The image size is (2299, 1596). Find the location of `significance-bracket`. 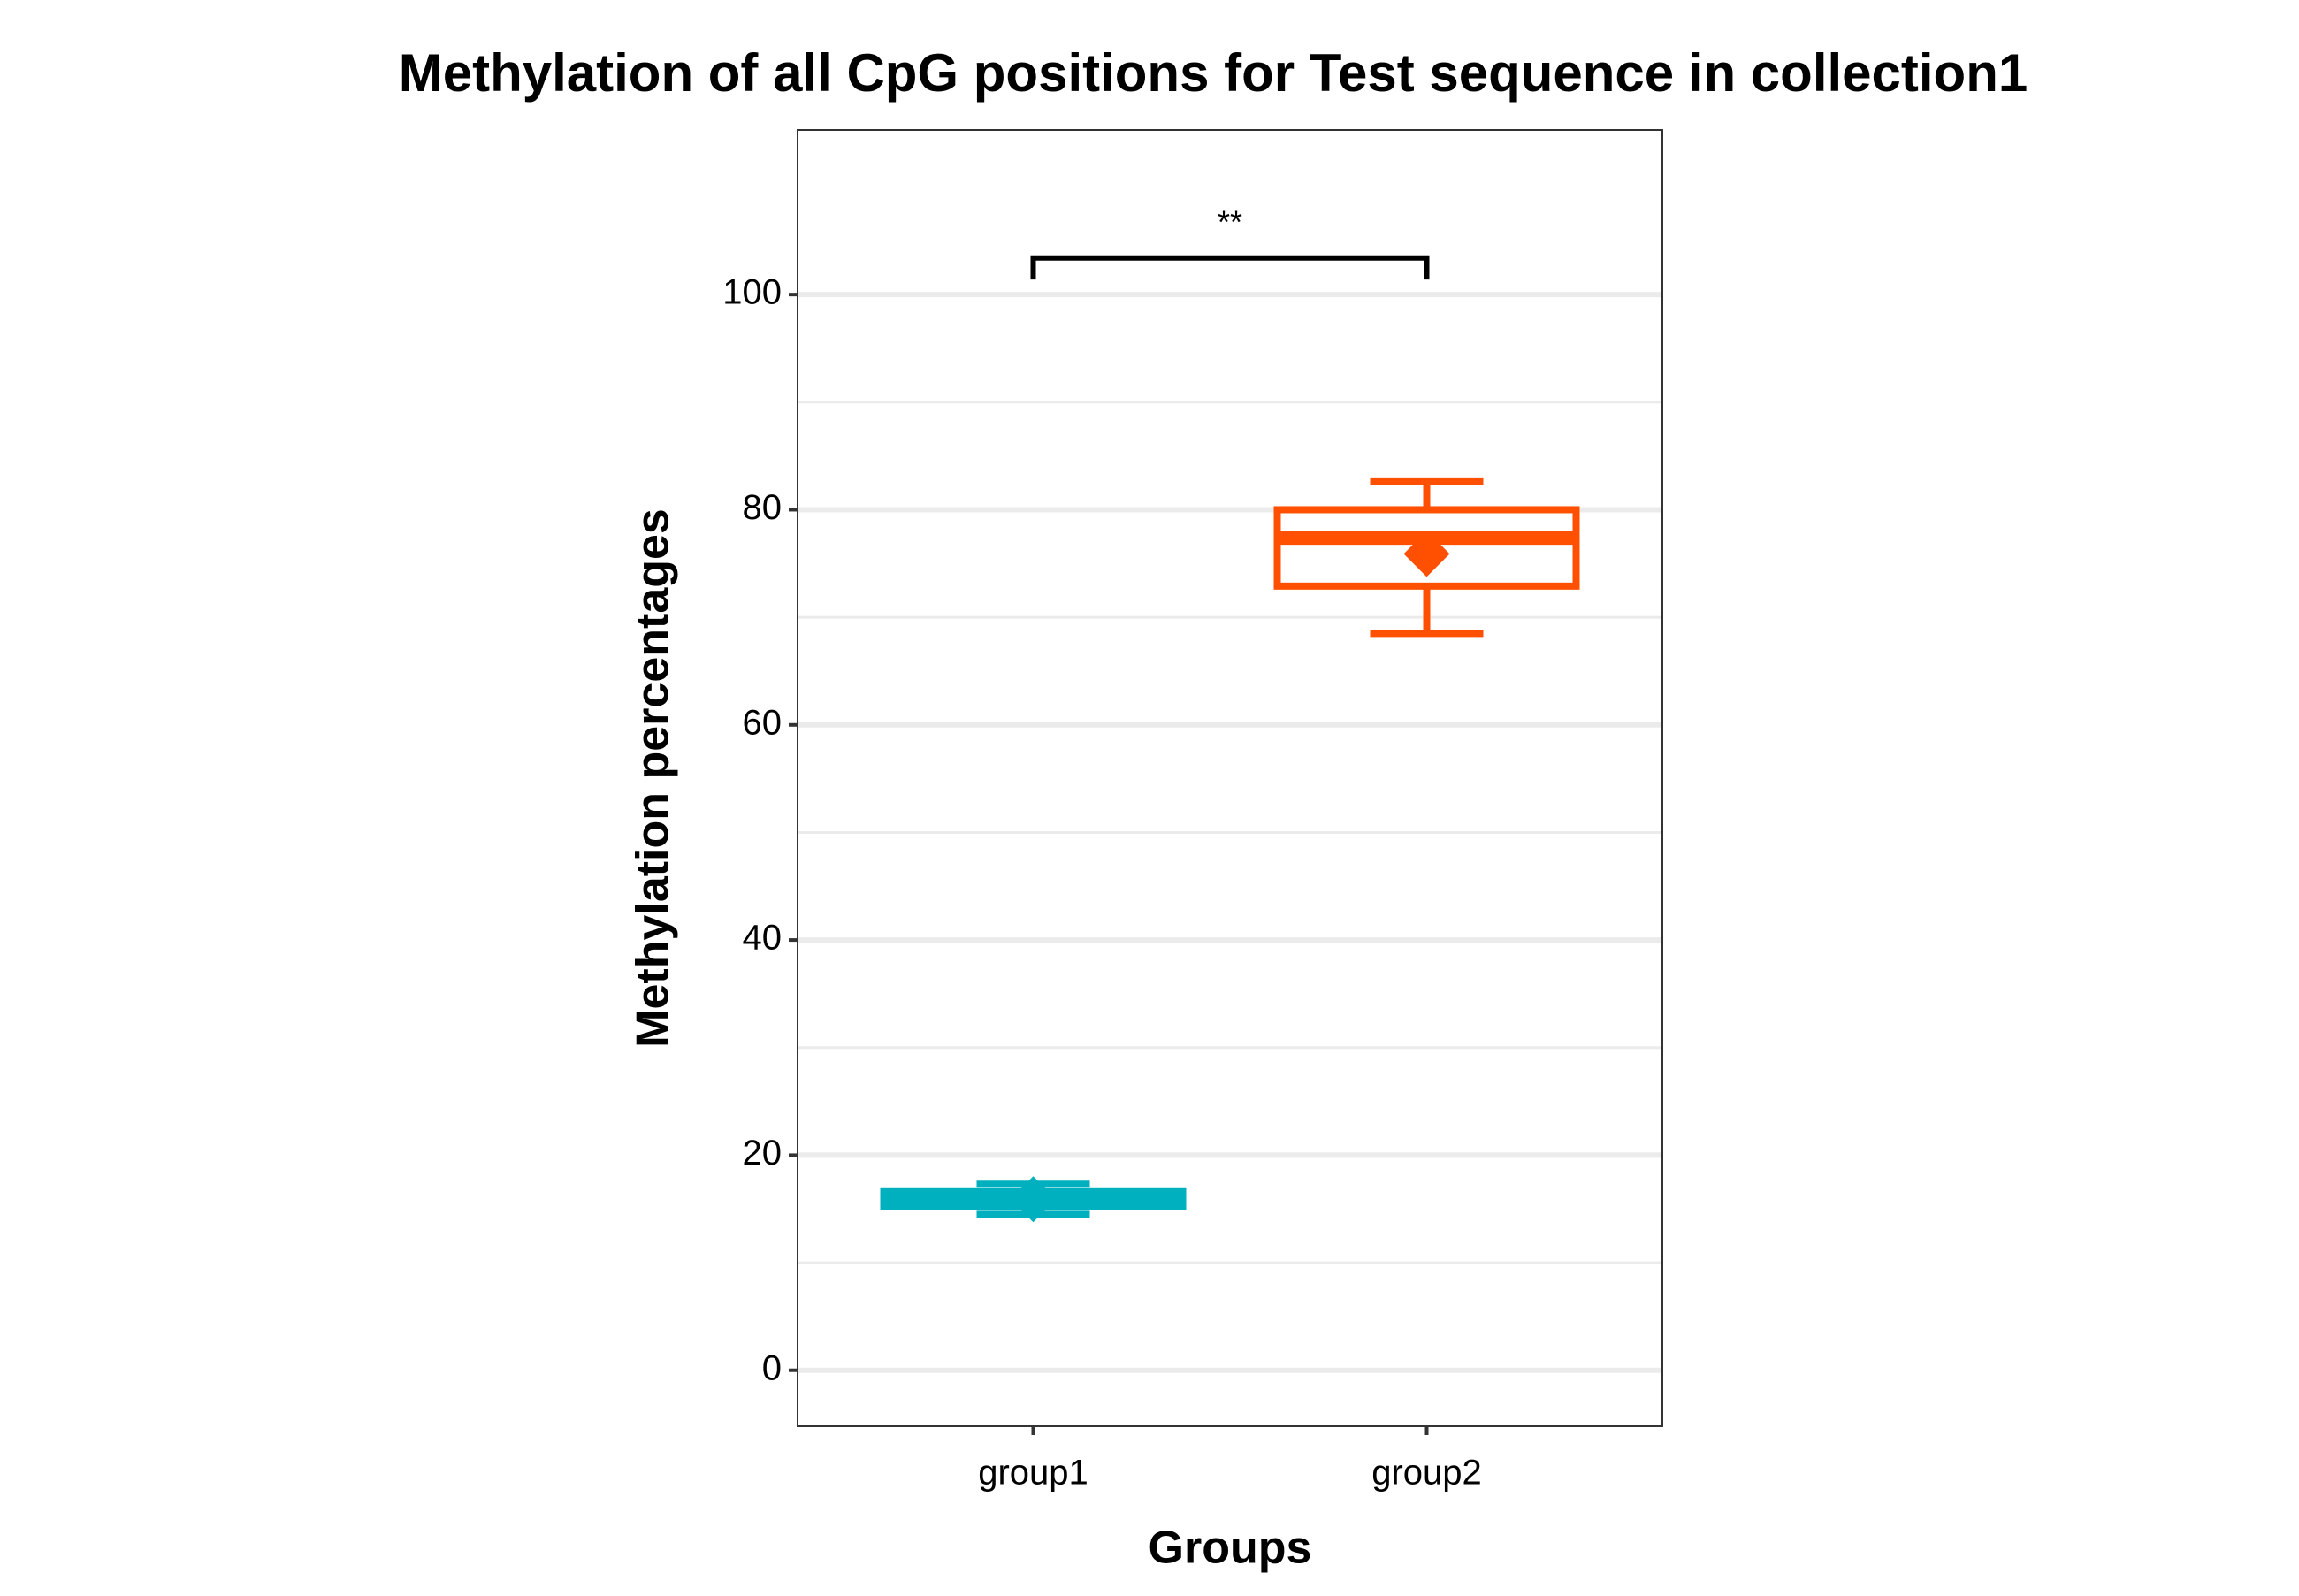

significance-bracket is located at coordinates (1230, 267).